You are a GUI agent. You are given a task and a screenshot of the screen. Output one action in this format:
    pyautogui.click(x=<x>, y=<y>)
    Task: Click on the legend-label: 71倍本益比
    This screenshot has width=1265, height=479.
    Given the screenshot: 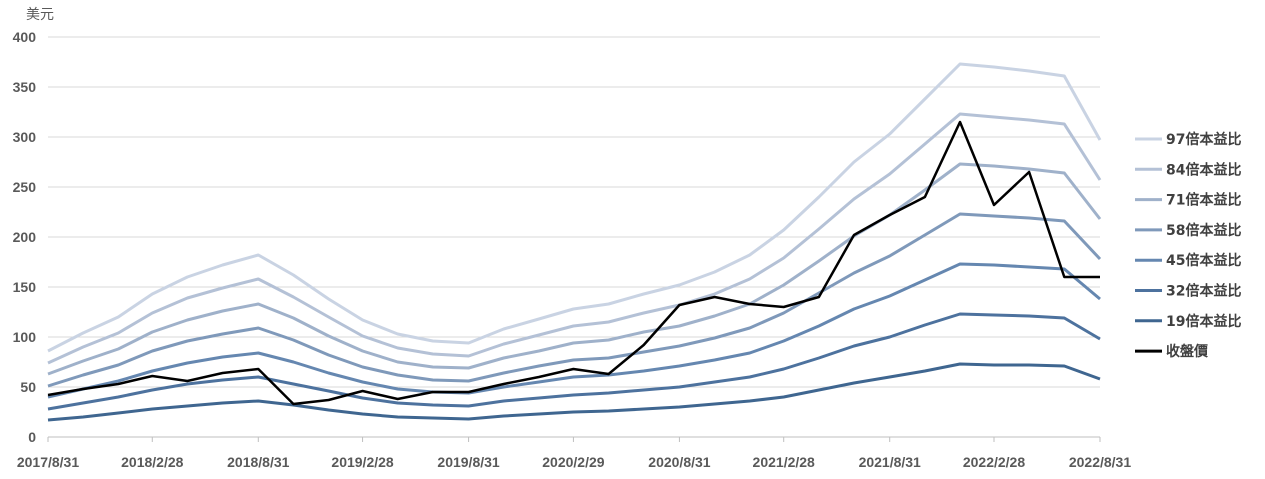 What is the action you would take?
    pyautogui.click(x=1203, y=200)
    